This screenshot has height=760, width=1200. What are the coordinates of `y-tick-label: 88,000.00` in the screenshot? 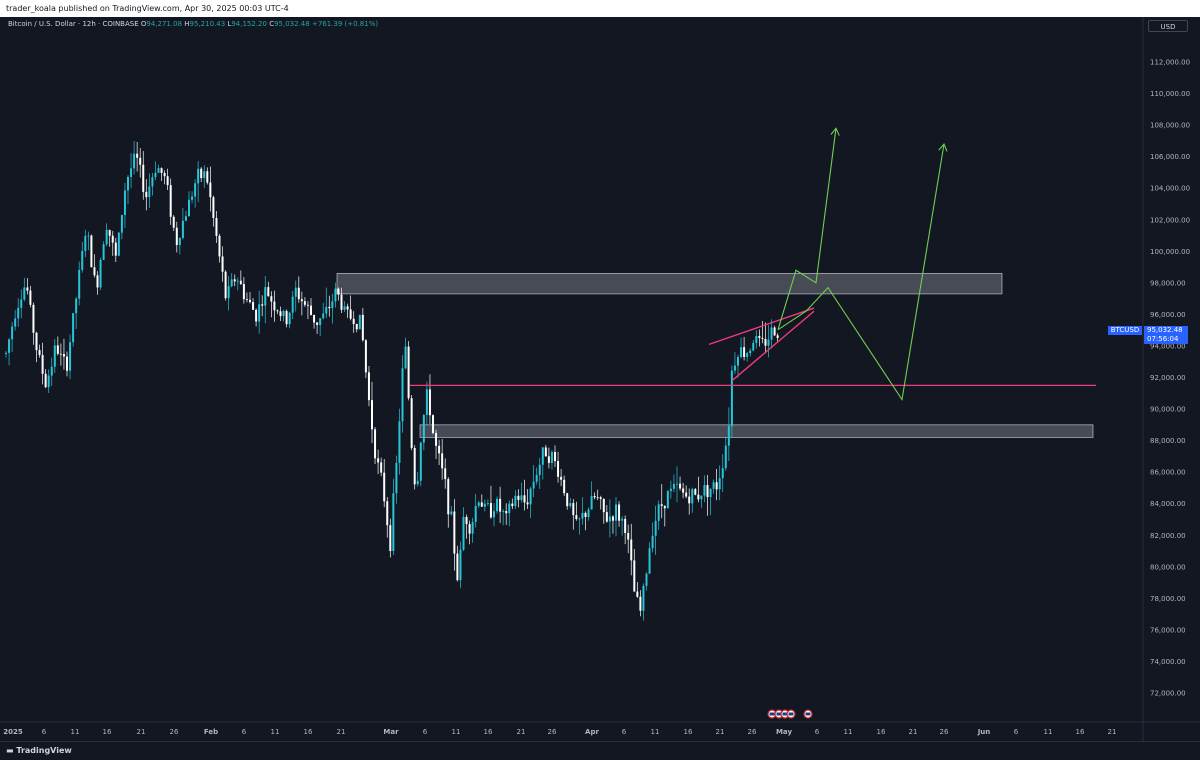 It's located at (1168, 441).